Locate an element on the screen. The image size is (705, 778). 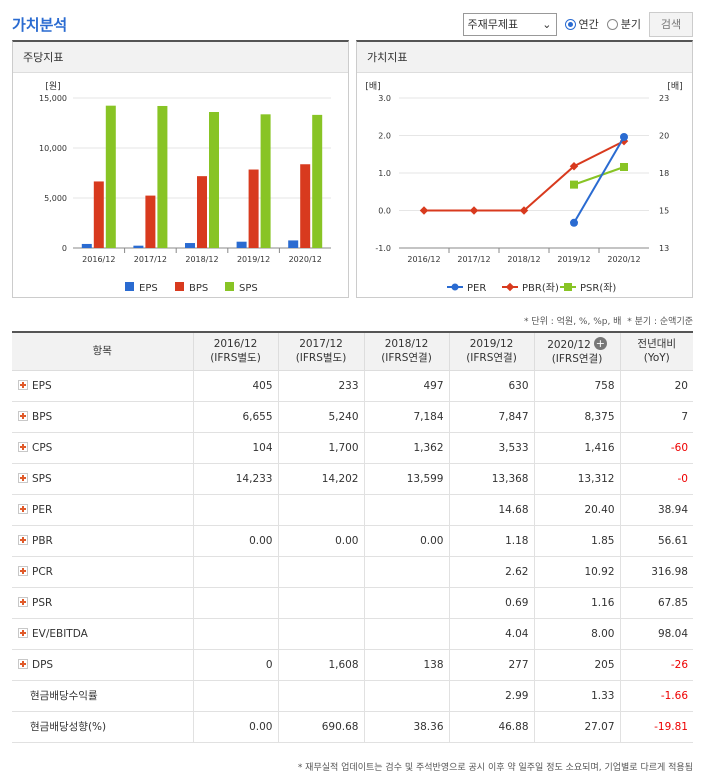
y-axis-label: [원] is located at coordinates (52, 86).